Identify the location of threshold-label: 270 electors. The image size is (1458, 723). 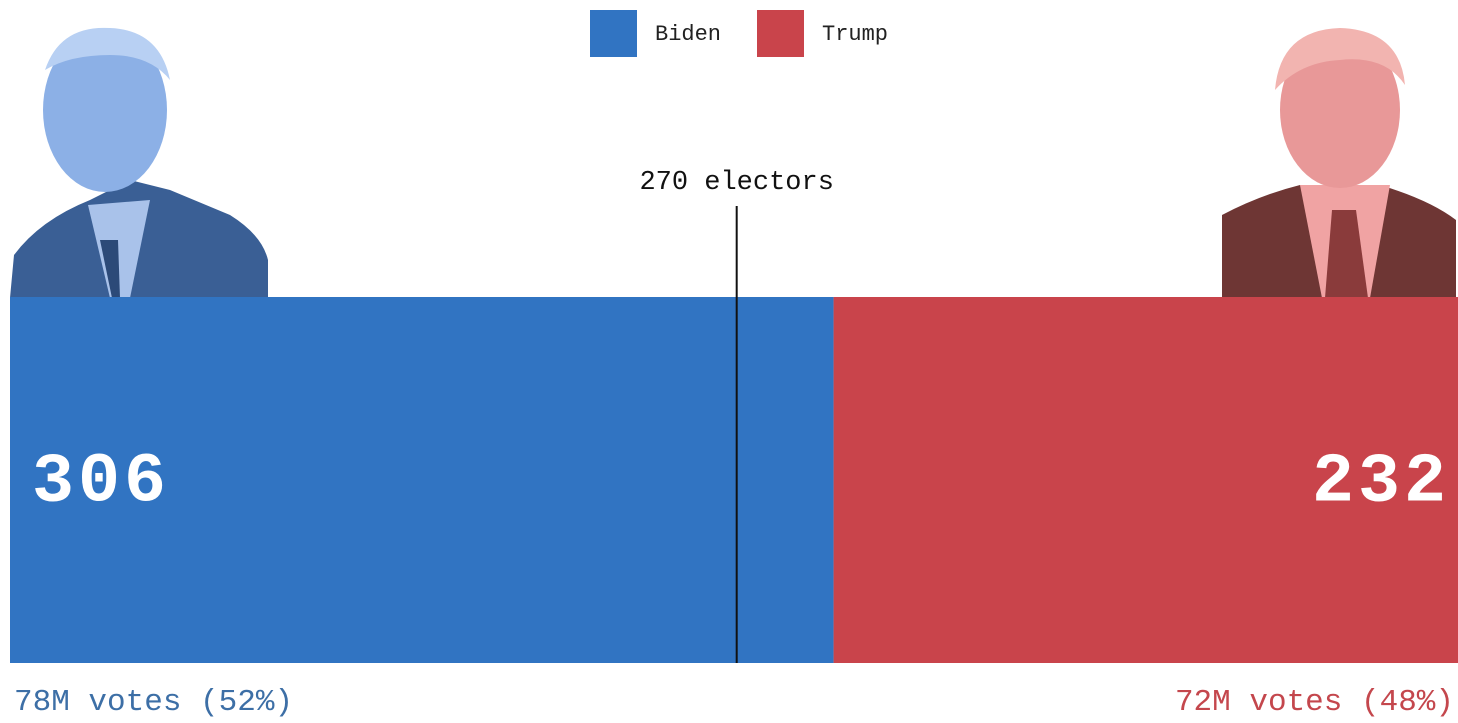
(736, 183).